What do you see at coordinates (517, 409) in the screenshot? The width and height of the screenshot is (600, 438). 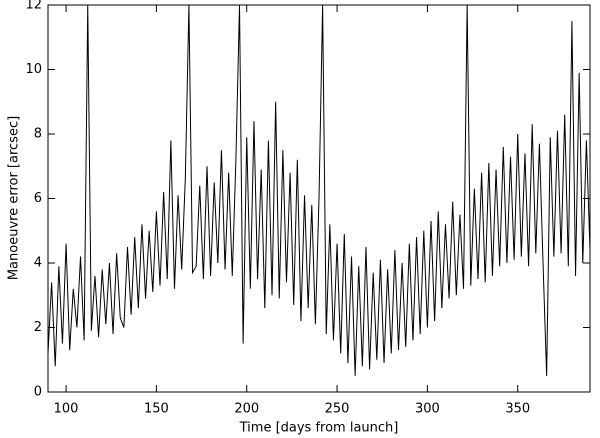 I see `x-tick-label: 350` at bounding box center [517, 409].